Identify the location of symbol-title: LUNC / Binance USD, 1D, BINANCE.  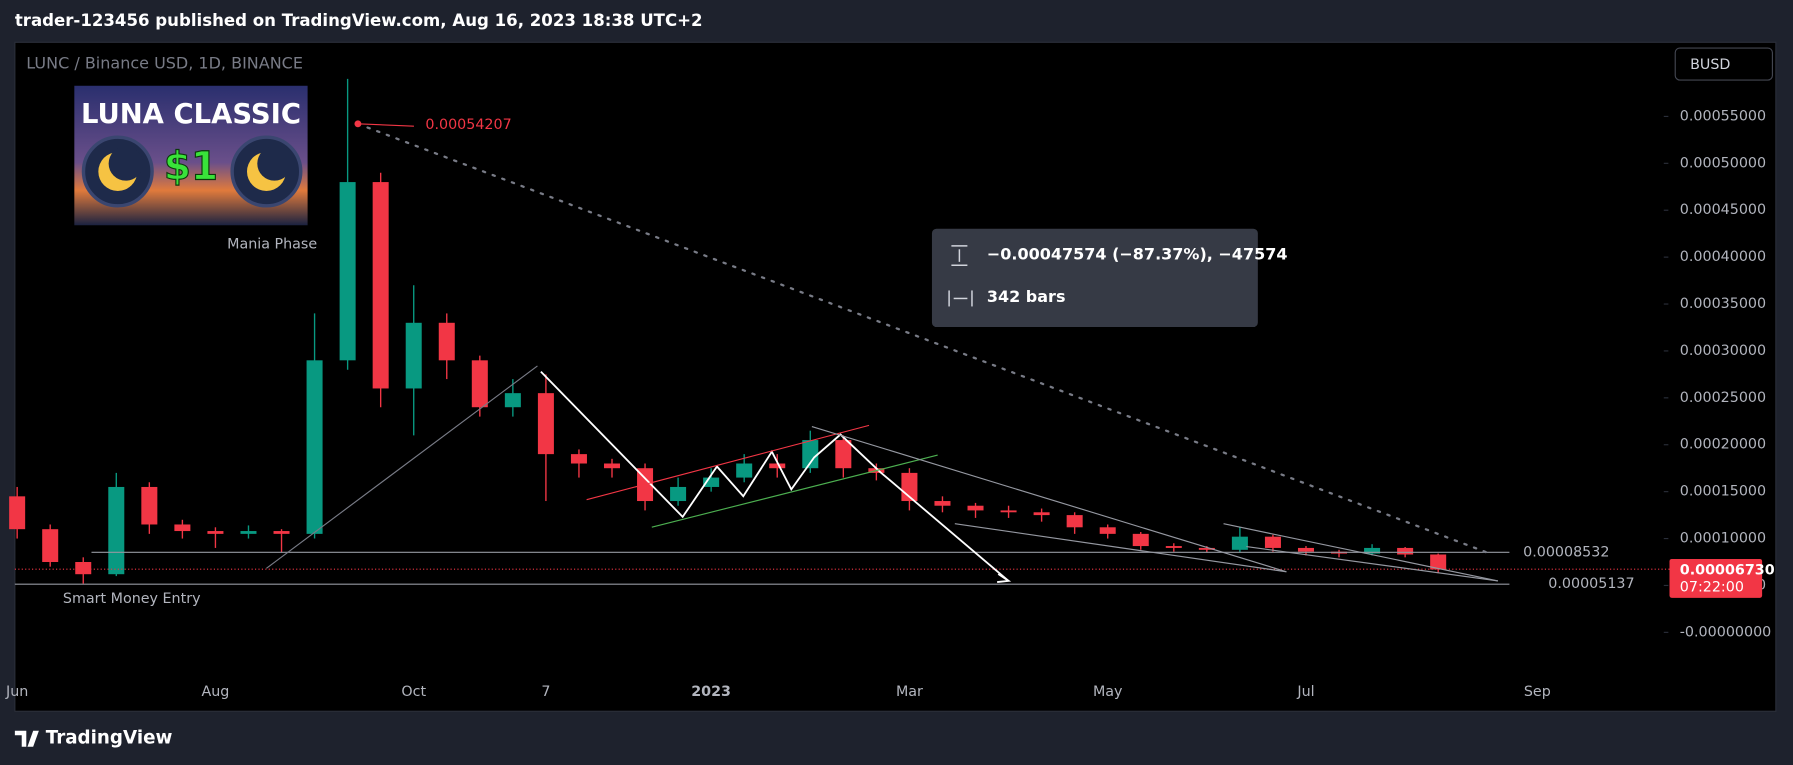
(164, 63).